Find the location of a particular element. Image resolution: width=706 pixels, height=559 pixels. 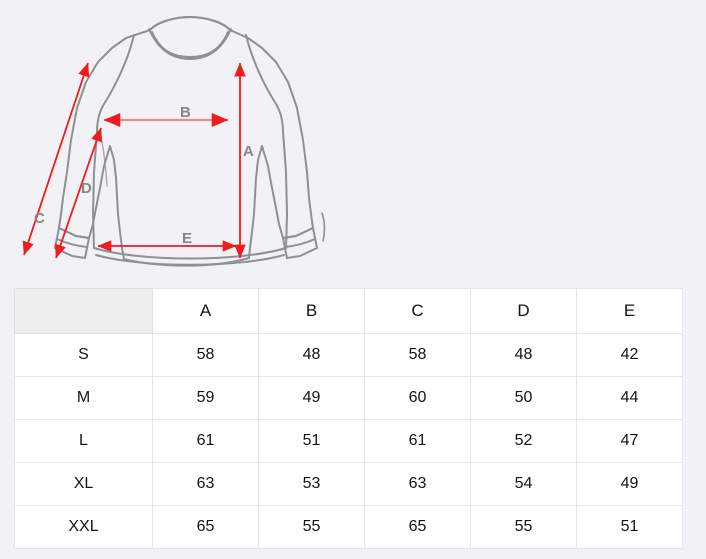

table-row: M 59 49 60 50 44 is located at coordinates (348, 398).